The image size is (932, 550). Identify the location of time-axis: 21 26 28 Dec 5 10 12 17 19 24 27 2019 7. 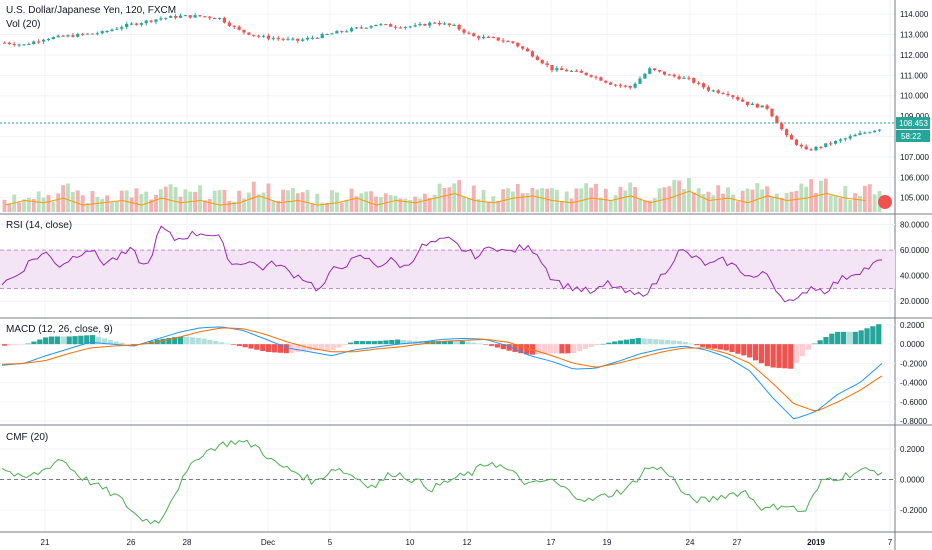
(467, 542).